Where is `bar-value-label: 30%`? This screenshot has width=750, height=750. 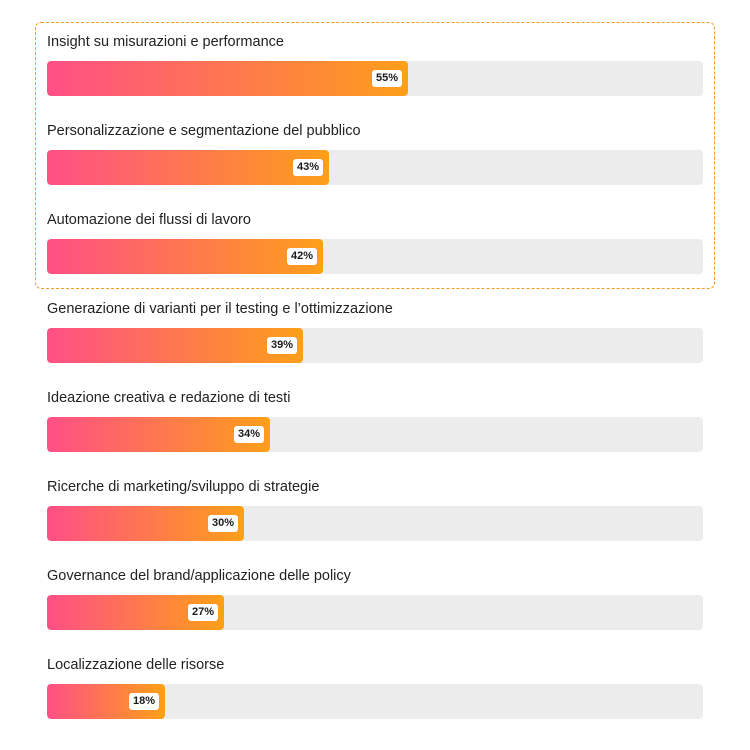 bar-value-label: 30% is located at coordinates (222, 523).